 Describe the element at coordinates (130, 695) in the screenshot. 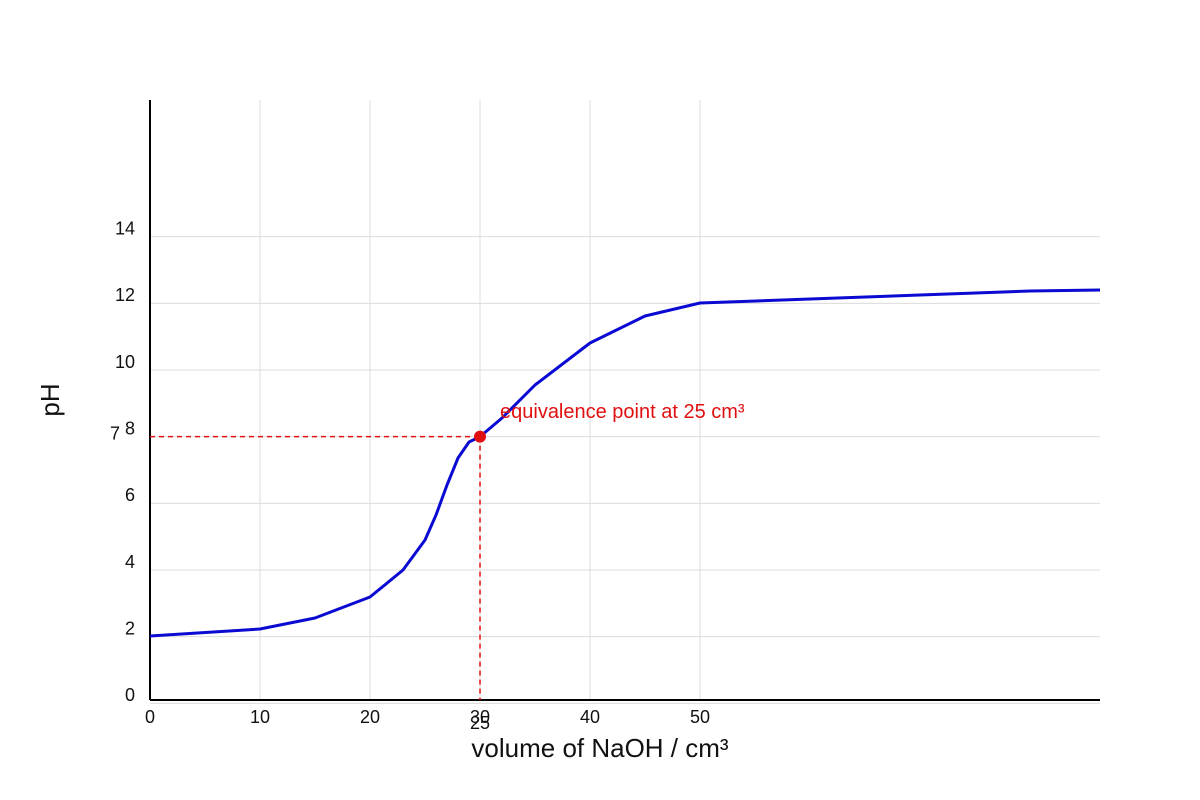

I see `y-tick-label: 0` at that location.